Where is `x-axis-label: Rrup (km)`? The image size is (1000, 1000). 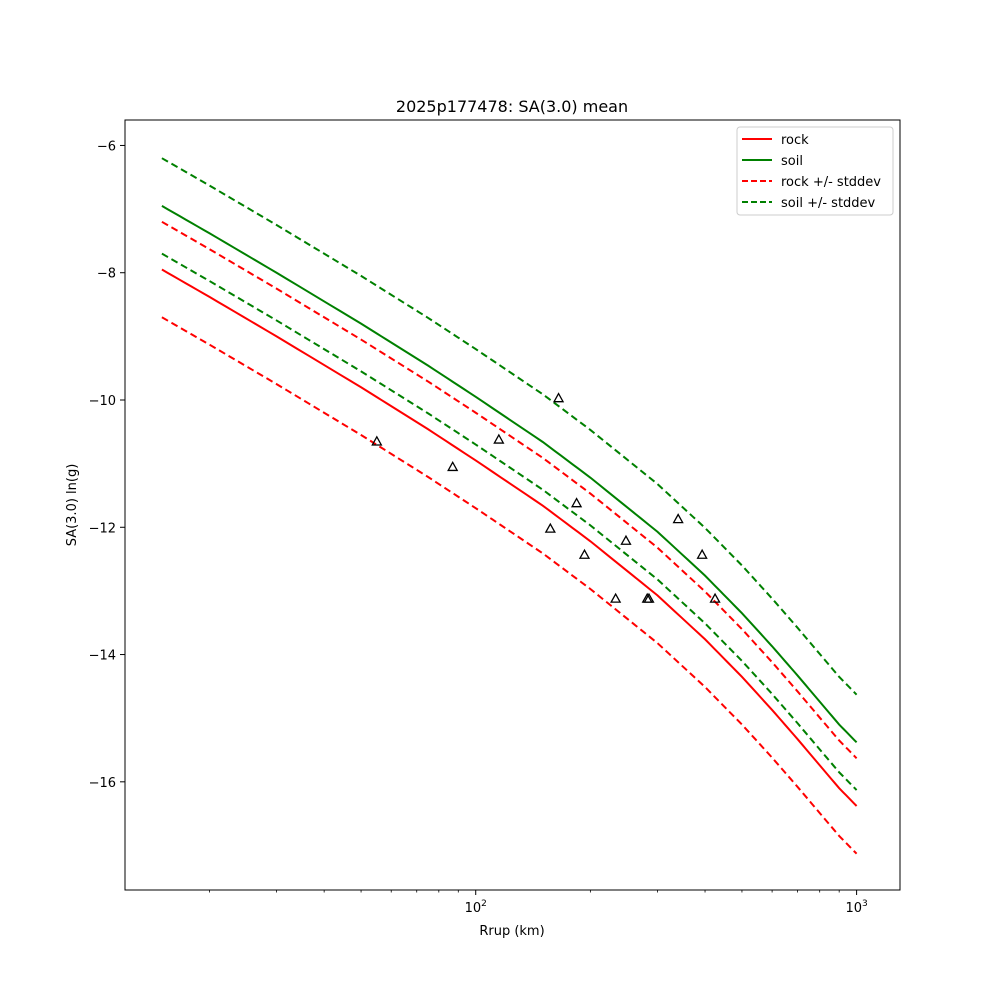
x-axis-label: Rrup (km) is located at coordinates (511, 931).